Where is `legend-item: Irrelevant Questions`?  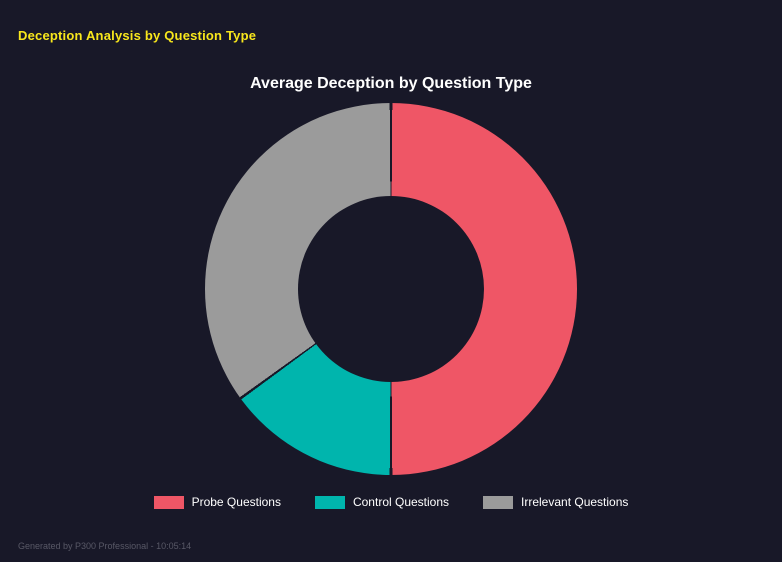 legend-item: Irrelevant Questions is located at coordinates (555, 502).